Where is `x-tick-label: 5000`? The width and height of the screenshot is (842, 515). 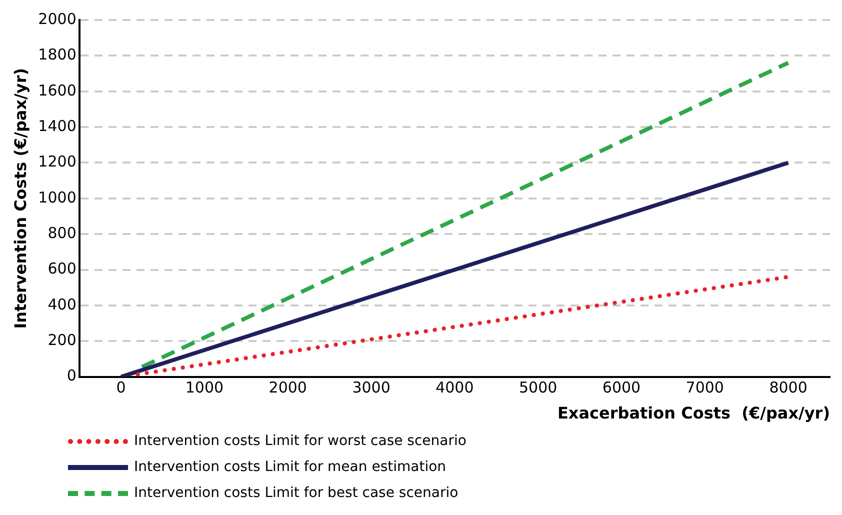
x-tick-label: 5000 is located at coordinates (538, 387).